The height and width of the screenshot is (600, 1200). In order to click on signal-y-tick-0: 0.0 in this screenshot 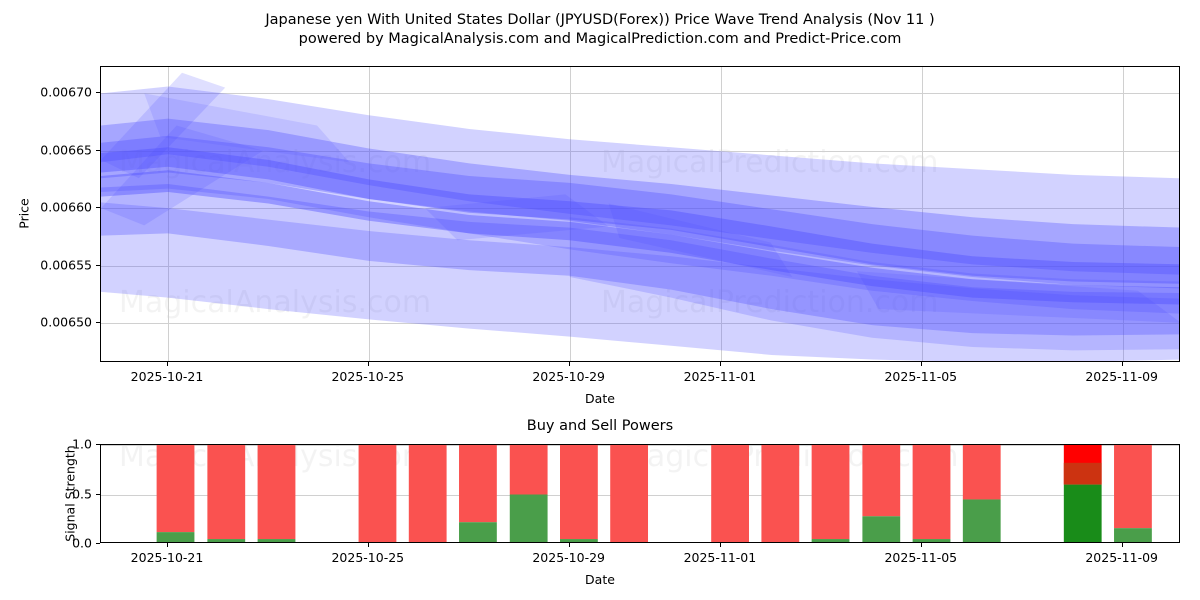, I will do `click(82, 543)`.